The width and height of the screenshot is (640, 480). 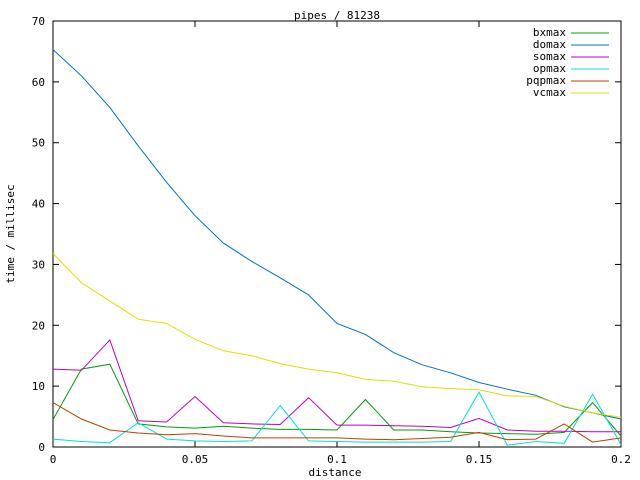 What do you see at coordinates (38, 82) in the screenshot?
I see `y-tick-label: 60` at bounding box center [38, 82].